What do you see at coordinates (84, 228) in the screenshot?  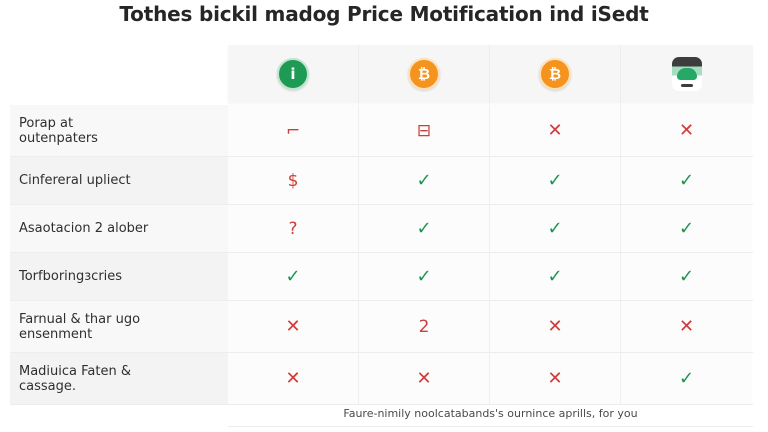 I see `row-label-text: Asaotacion 2 alober` at bounding box center [84, 228].